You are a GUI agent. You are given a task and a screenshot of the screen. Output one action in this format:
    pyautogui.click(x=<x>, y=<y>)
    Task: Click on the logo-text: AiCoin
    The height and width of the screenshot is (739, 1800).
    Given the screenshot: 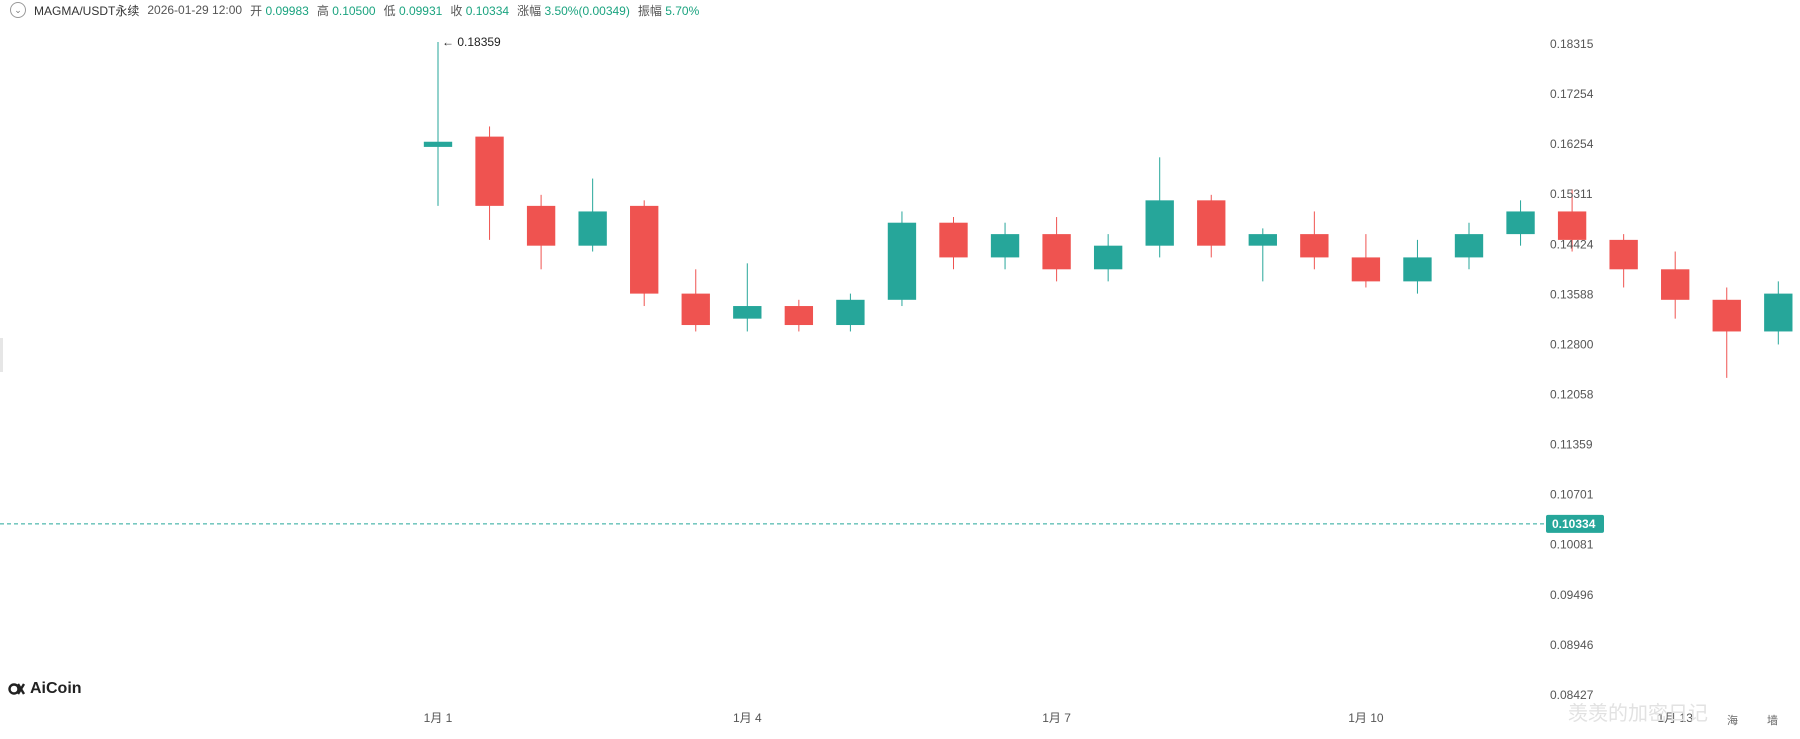 What is the action you would take?
    pyautogui.click(x=56, y=688)
    